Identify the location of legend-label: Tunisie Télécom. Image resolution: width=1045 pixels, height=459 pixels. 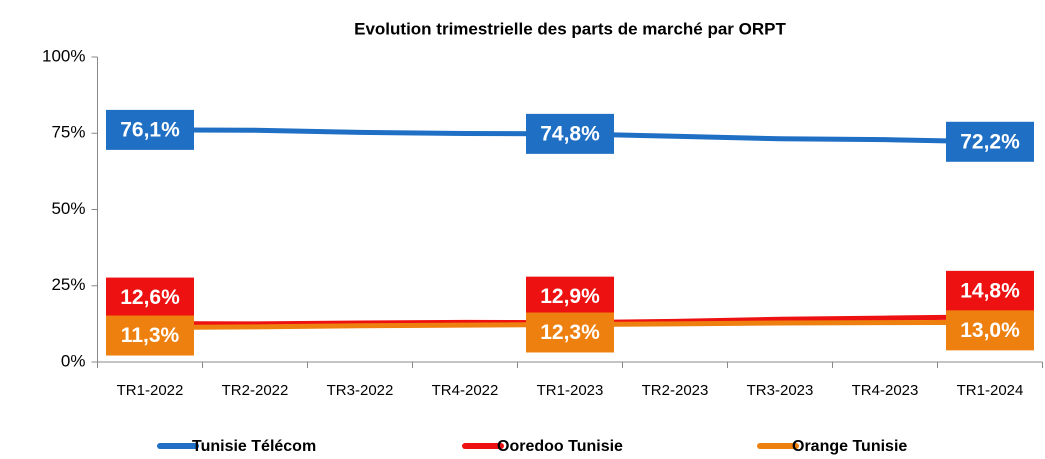
(254, 446).